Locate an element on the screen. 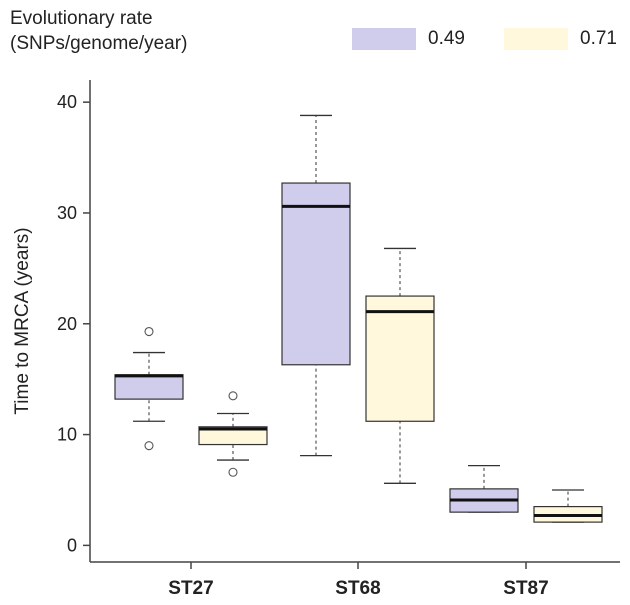  y-tick-label-30: 30 is located at coordinates (67, 213).